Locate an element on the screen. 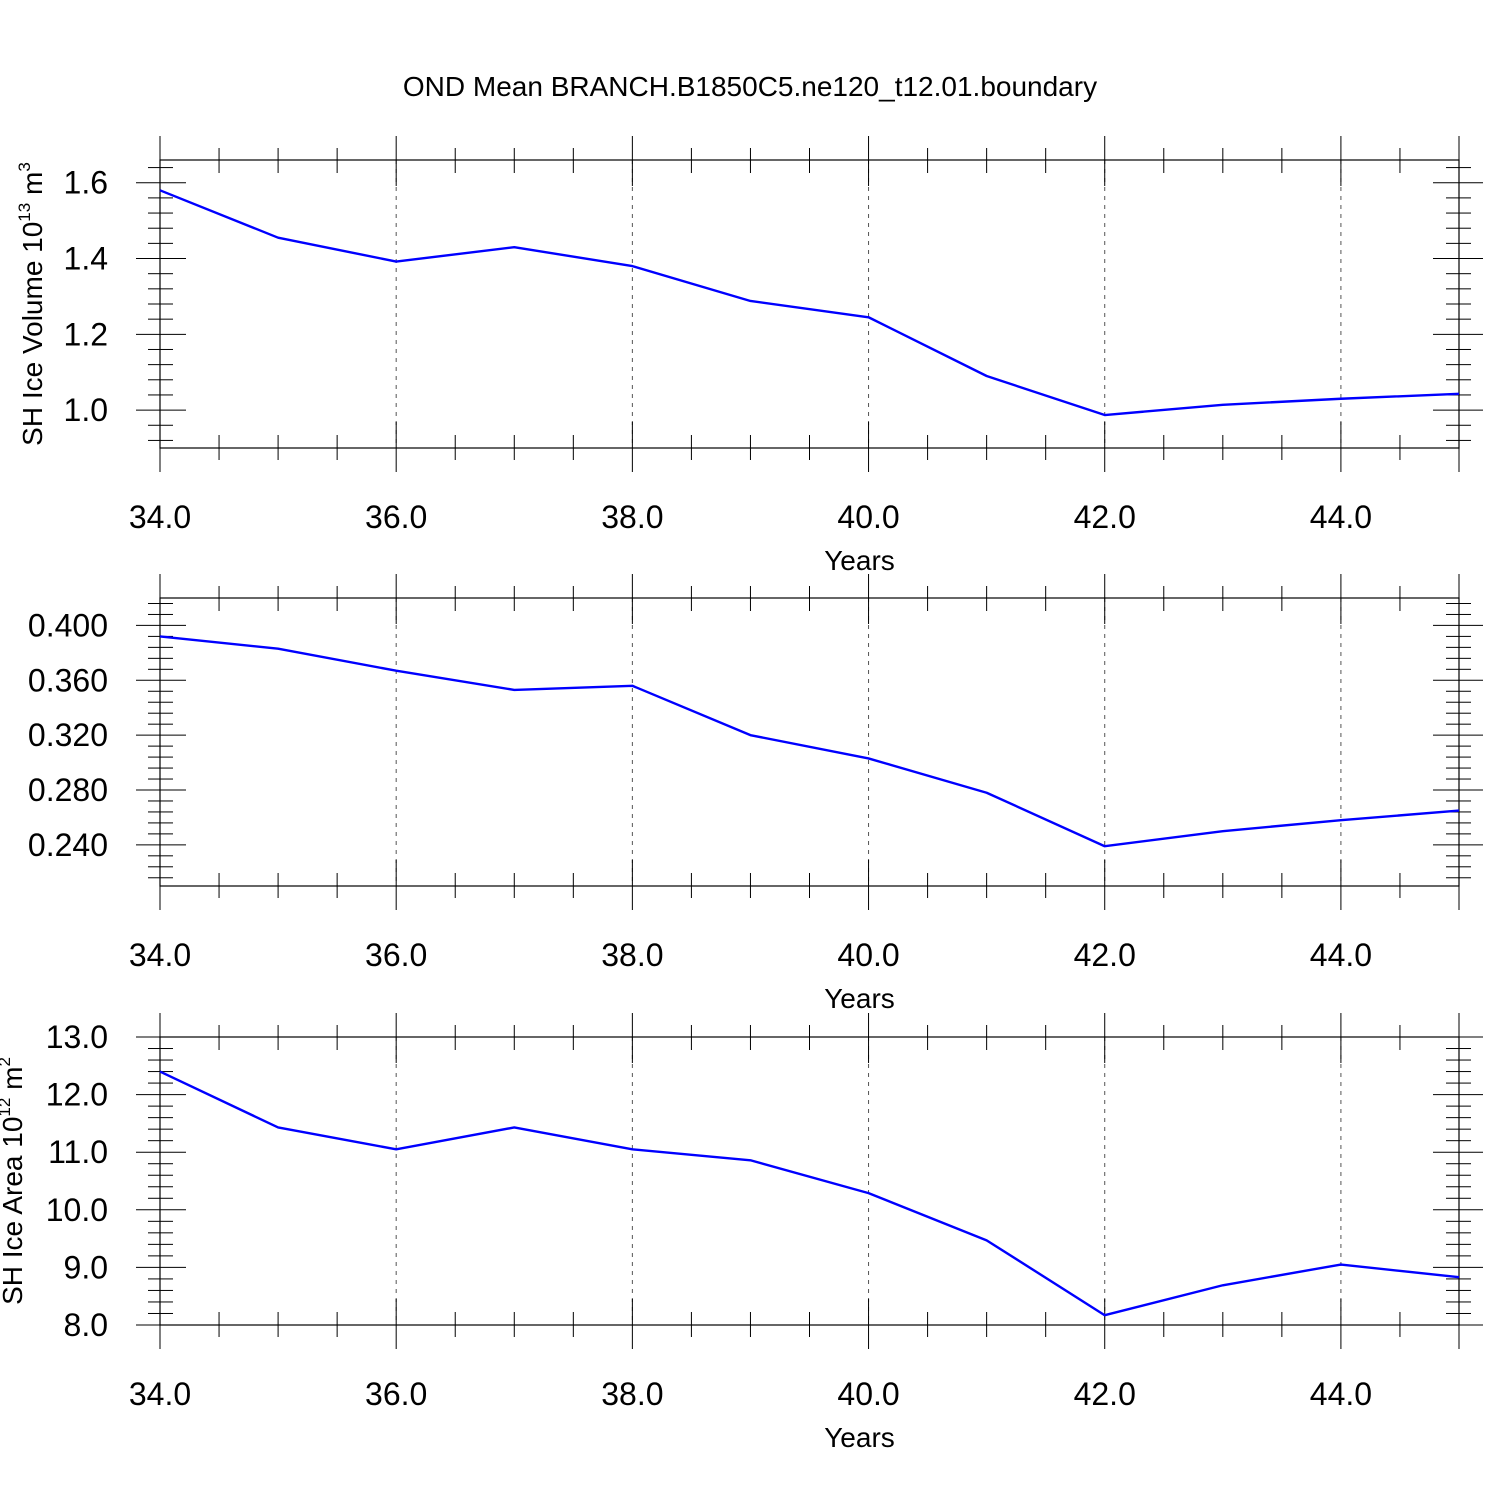 The image size is (1500, 1505). y-tick-label: 1.2 is located at coordinates (86, 334).